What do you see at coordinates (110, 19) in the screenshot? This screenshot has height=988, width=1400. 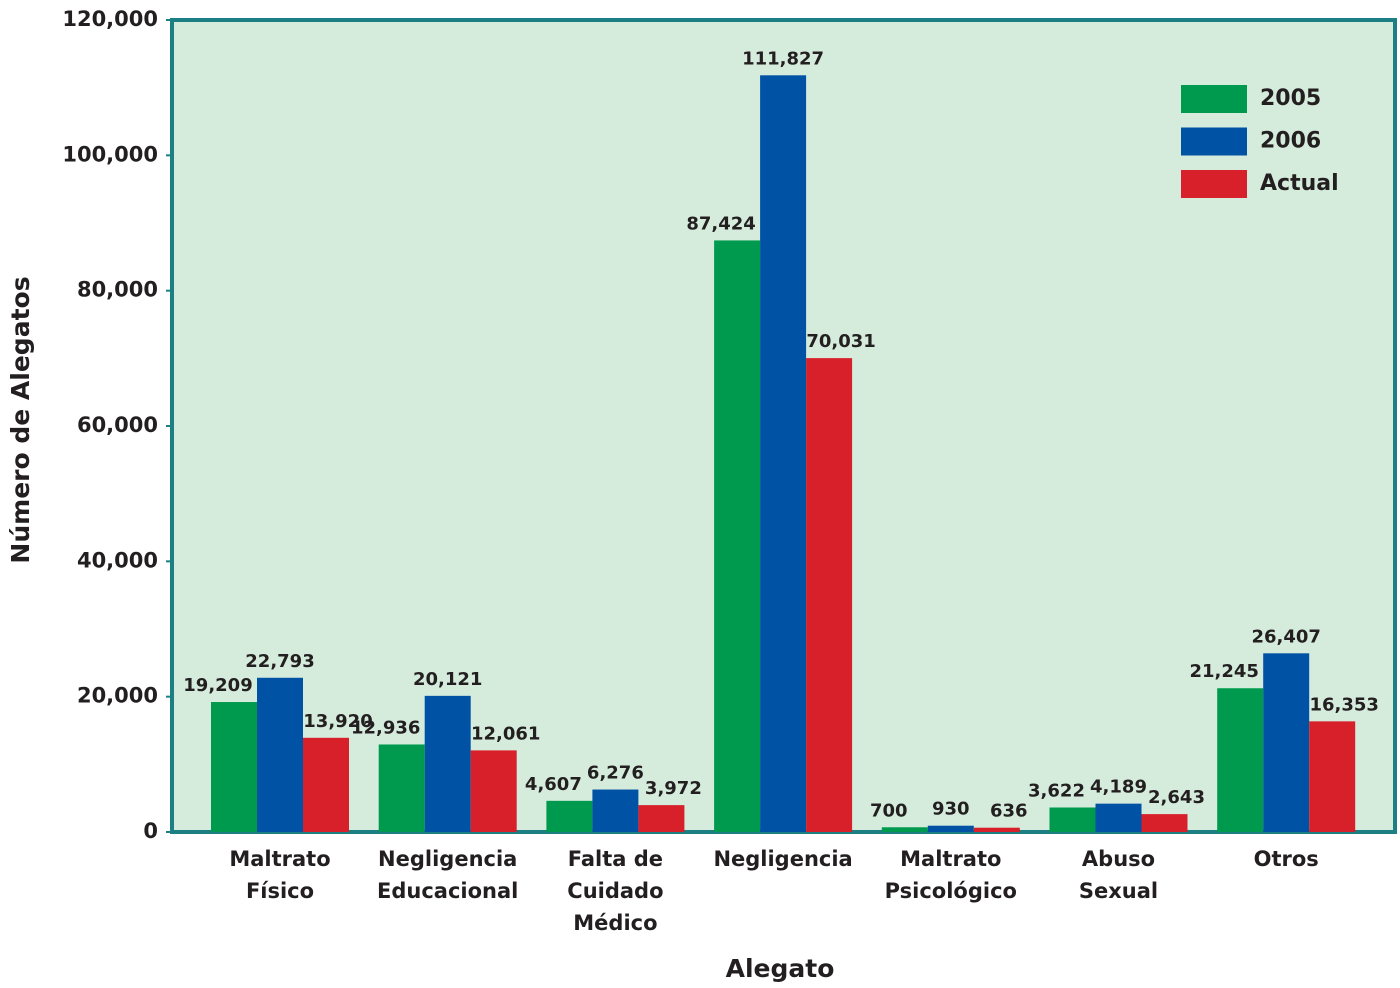 I see `y-tick-label: 120,000` at bounding box center [110, 19].